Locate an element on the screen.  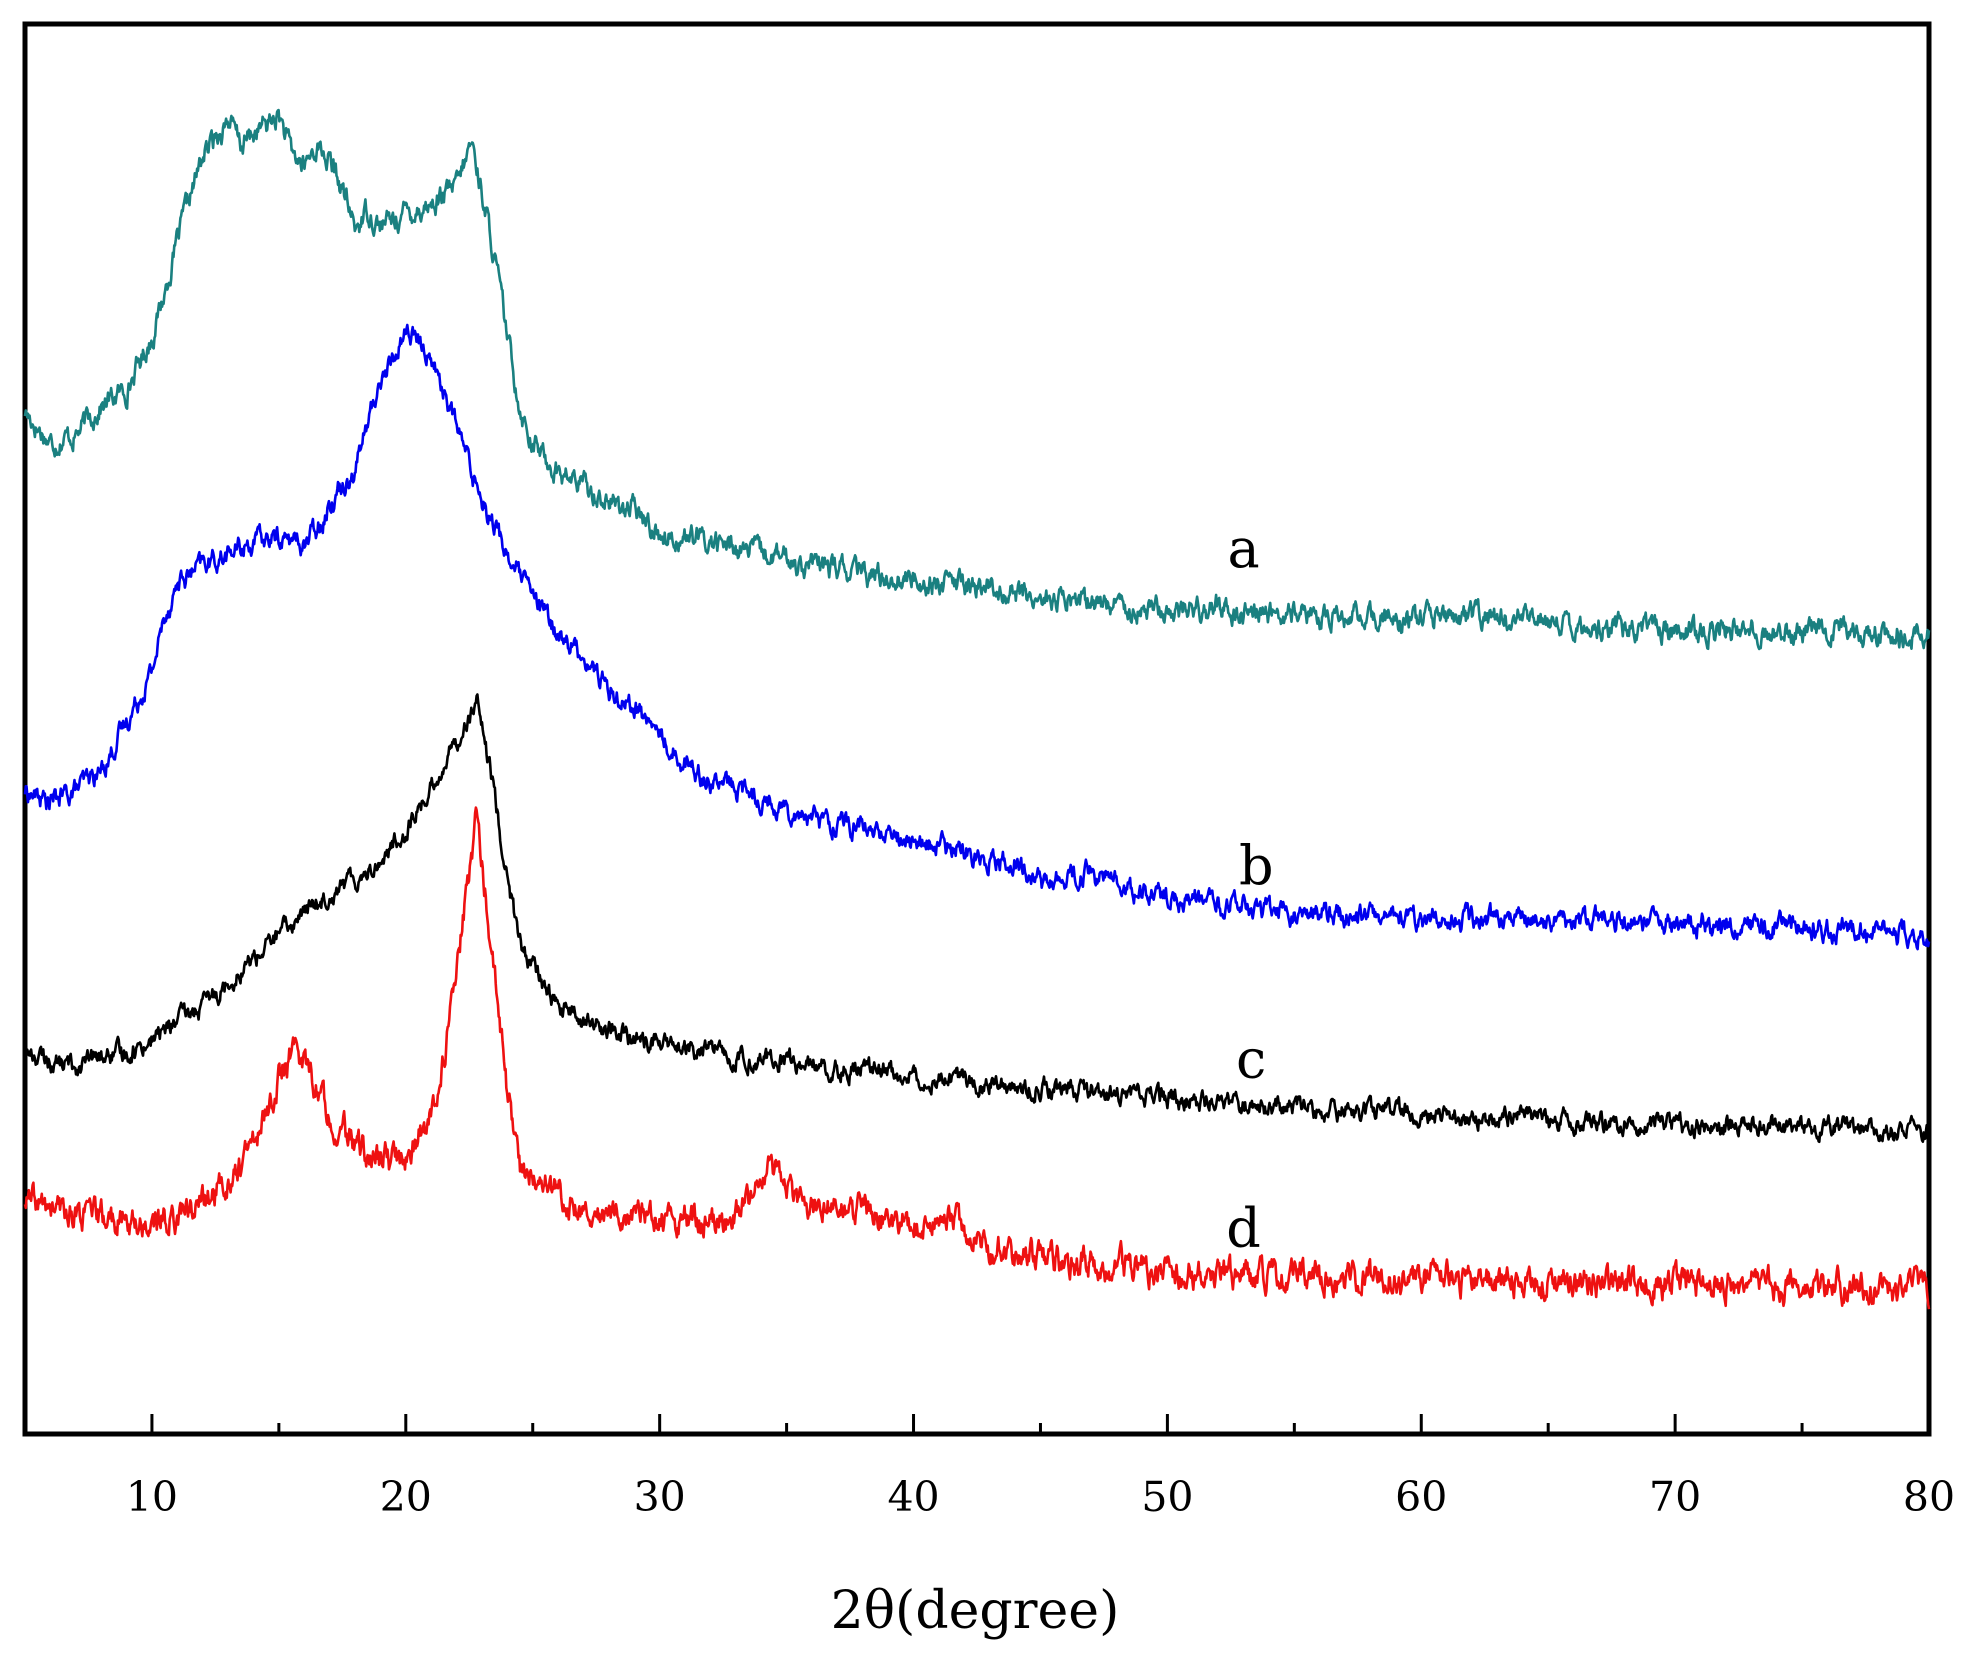
series-label-b: b is located at coordinates (1256, 865).